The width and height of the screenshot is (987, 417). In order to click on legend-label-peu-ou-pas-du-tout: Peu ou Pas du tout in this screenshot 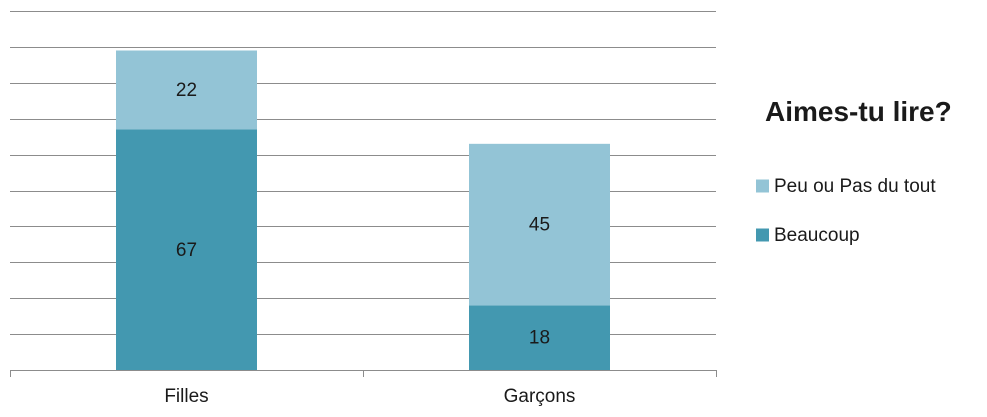, I will do `click(855, 186)`.